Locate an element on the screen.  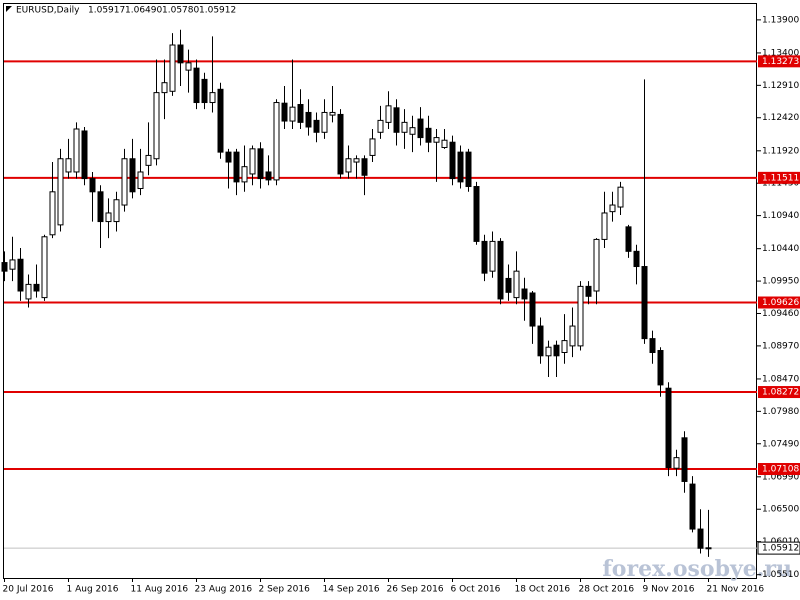
y-tick-label: 1.08970 is located at coordinates (780, 346).